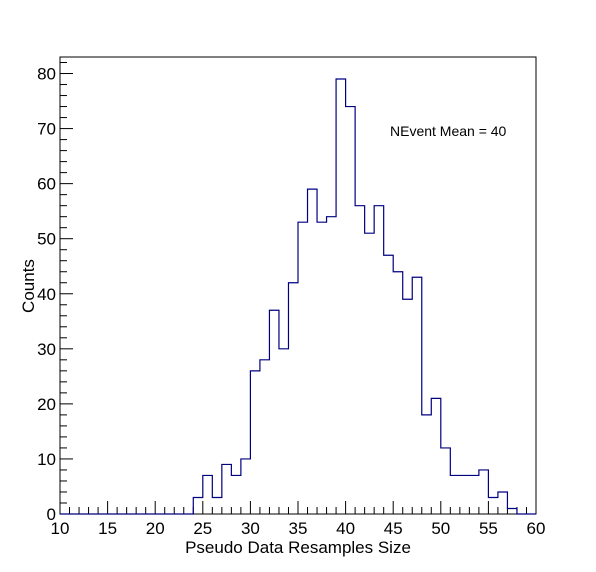 This screenshot has height=572, width=596. What do you see at coordinates (155, 528) in the screenshot?
I see `x-tick-label: 20` at bounding box center [155, 528].